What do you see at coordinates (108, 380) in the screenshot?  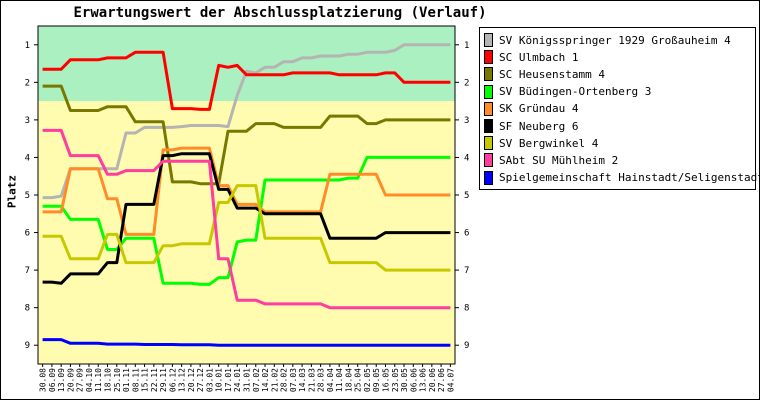 I see `x-tick-label-7: 18.10` at bounding box center [108, 380].